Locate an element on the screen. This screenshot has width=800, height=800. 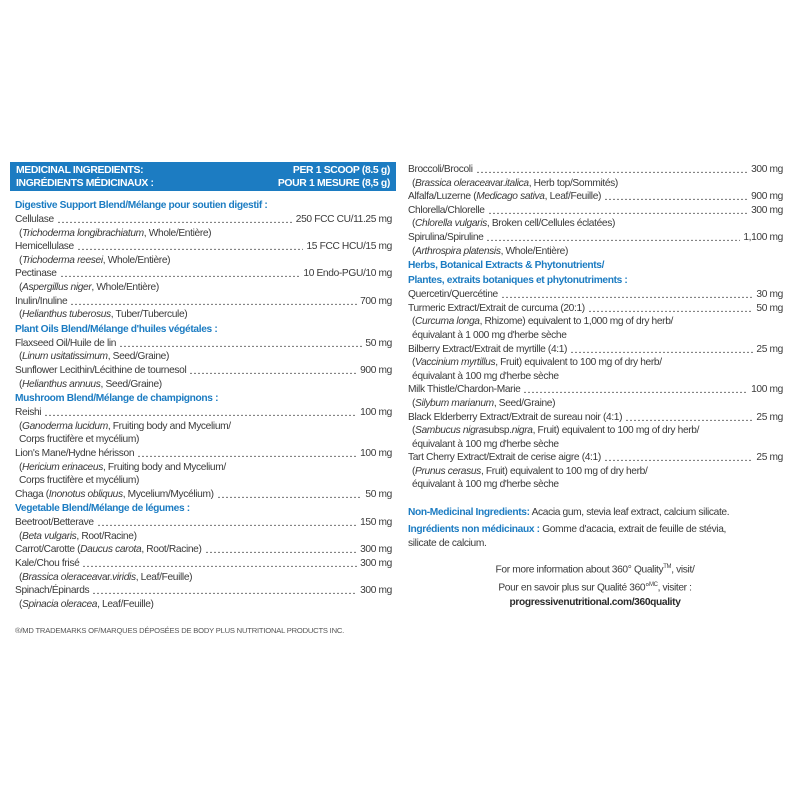
latin-name: italica is located at coordinates (517, 183).